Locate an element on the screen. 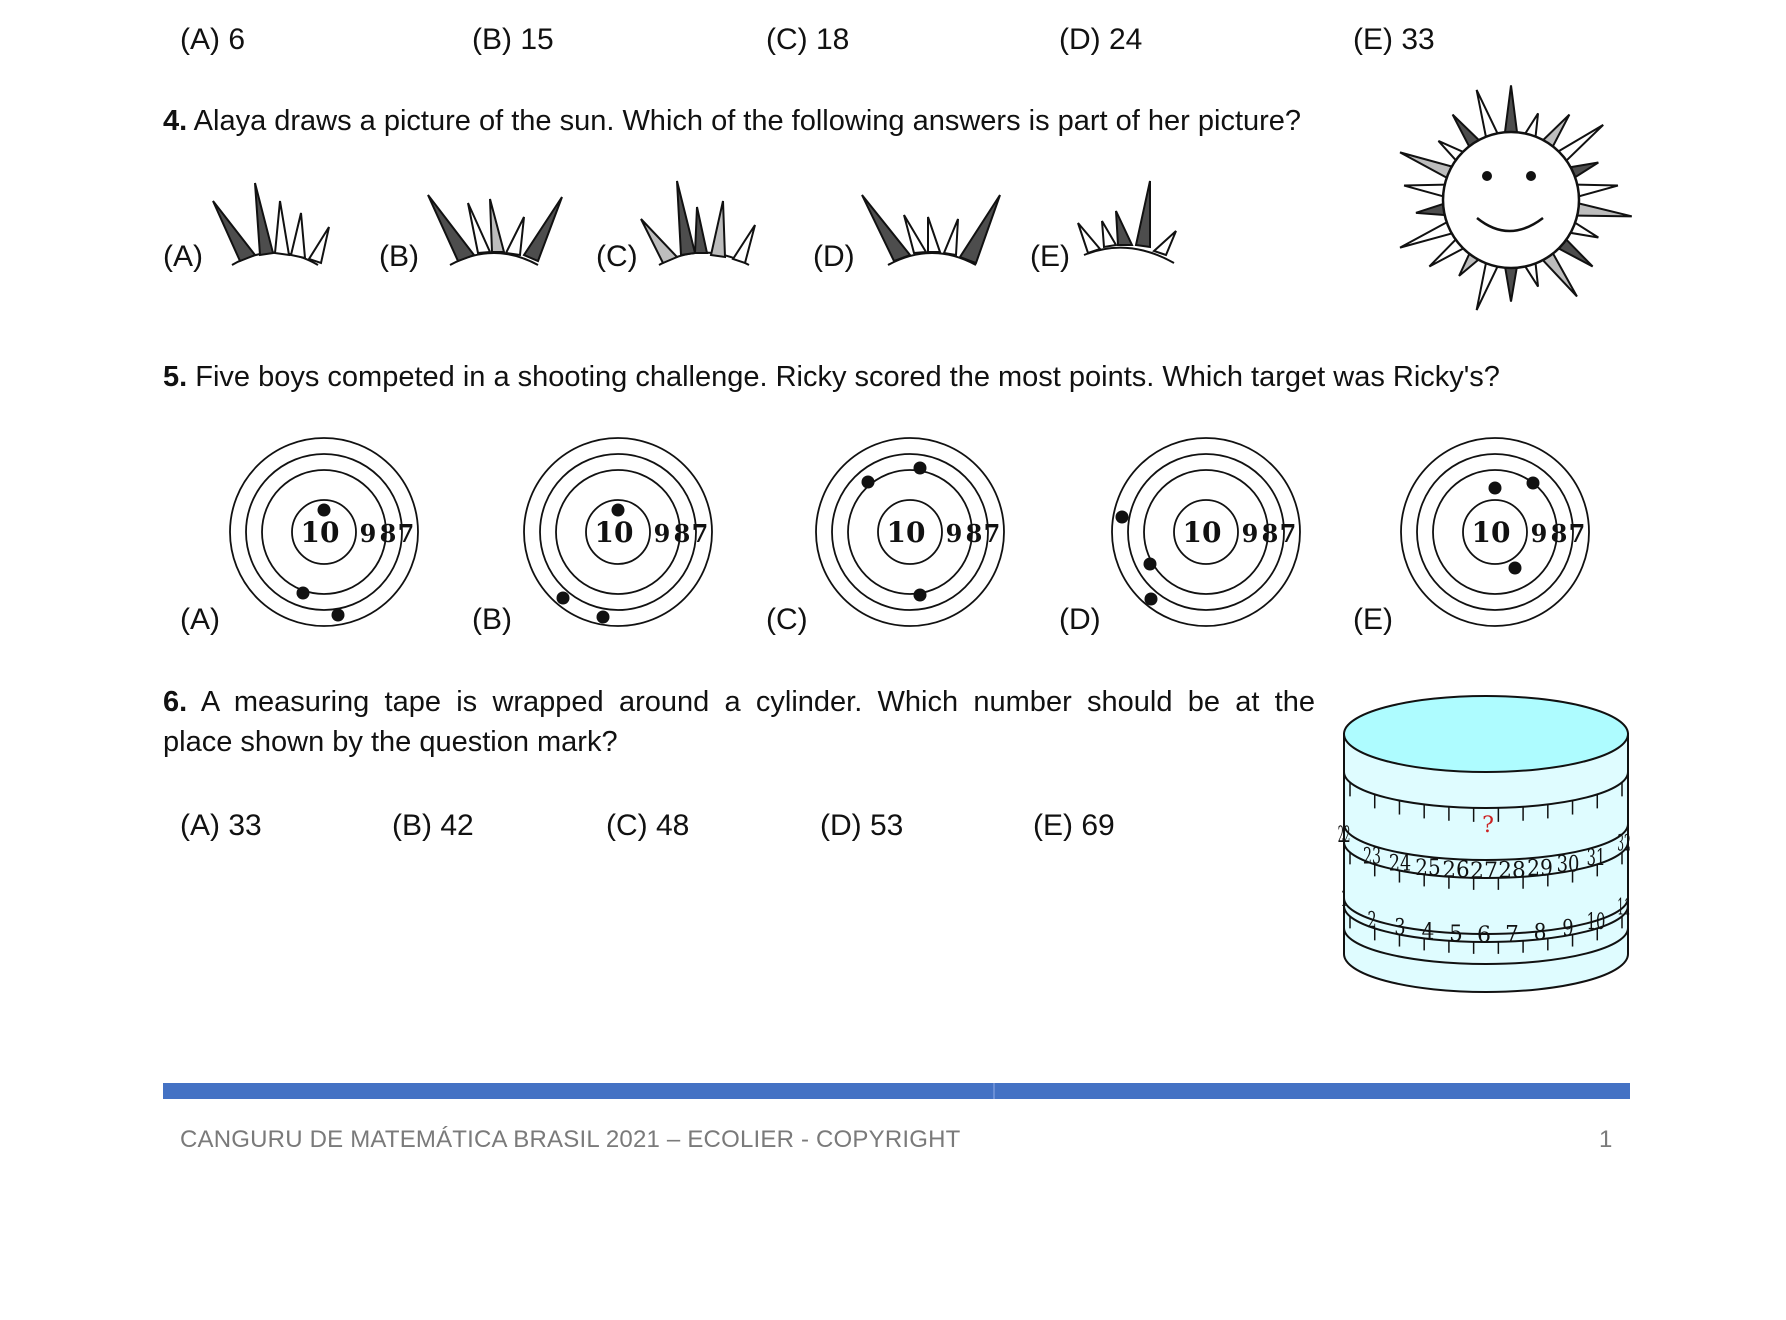 Image resolution: width=1786 pixels, height=1320 pixels. footer-bar is located at coordinates (896, 1091).